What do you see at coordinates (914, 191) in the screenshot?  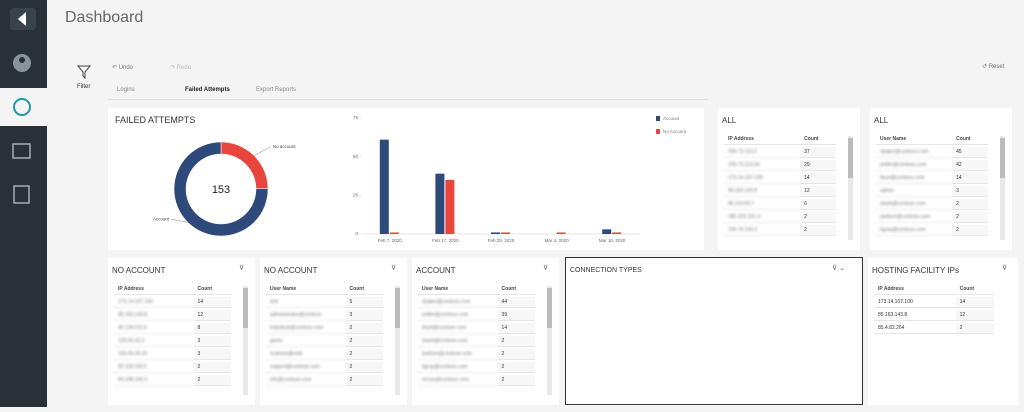 I see `name-cell: admin` at bounding box center [914, 191].